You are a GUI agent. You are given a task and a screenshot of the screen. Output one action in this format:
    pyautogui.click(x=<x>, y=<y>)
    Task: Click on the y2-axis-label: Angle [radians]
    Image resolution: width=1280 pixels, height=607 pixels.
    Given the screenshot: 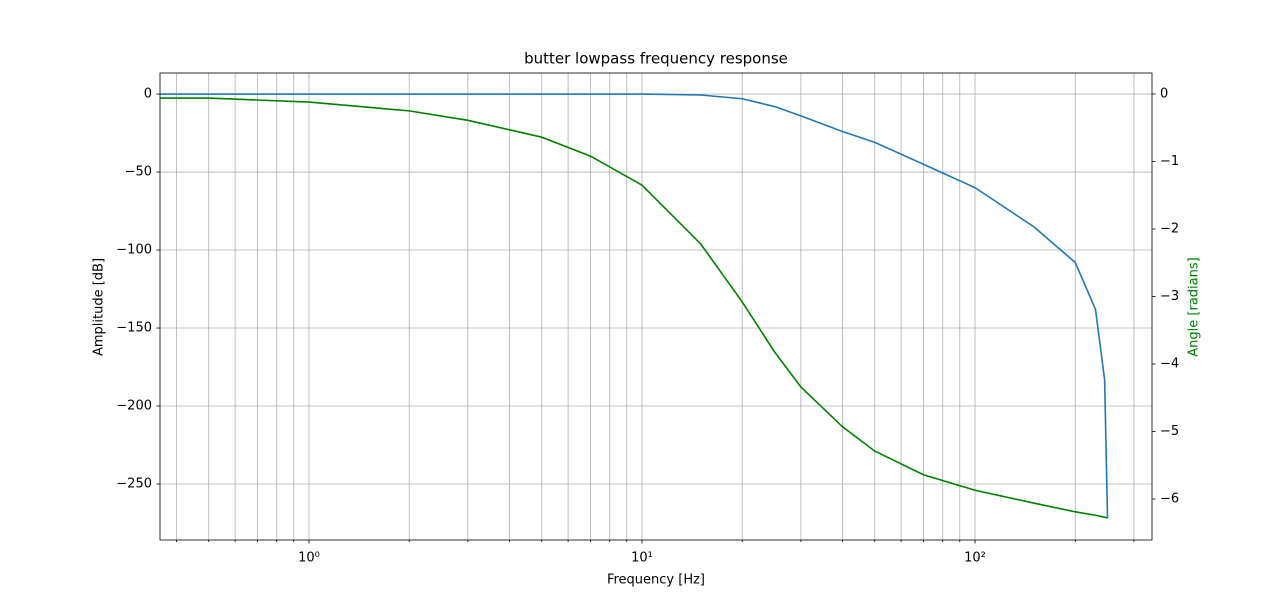 What is the action you would take?
    pyautogui.click(x=1194, y=306)
    